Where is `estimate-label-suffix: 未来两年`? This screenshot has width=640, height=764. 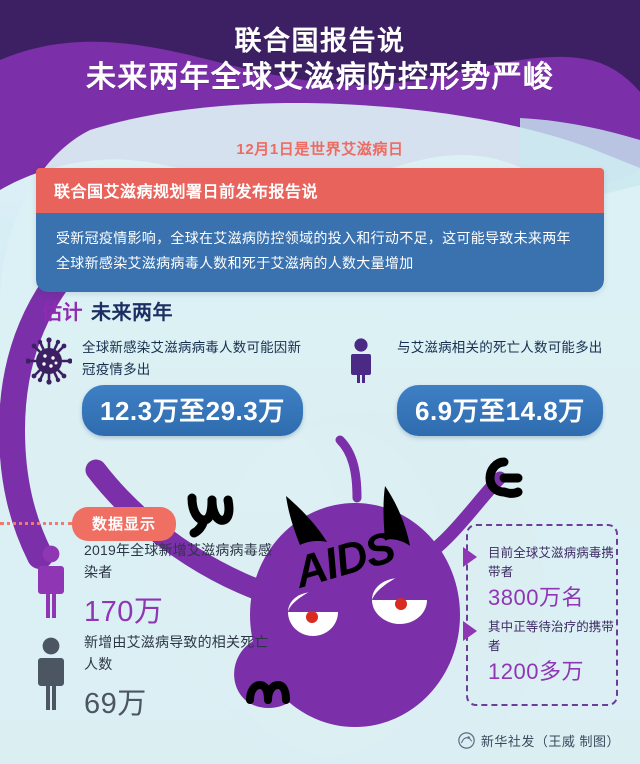
estimate-label-suffix: 未来两年 is located at coordinates (132, 313).